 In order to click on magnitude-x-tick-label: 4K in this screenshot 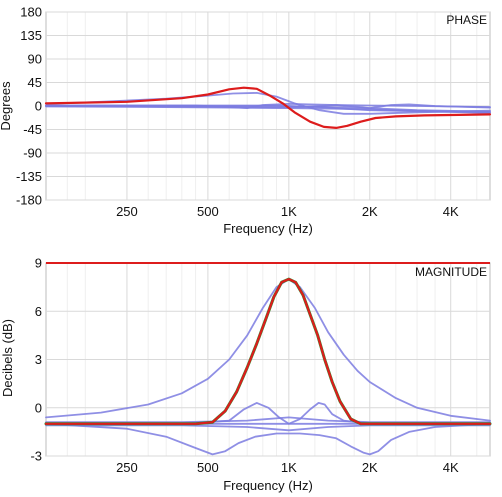, I will do `click(451, 467)`.